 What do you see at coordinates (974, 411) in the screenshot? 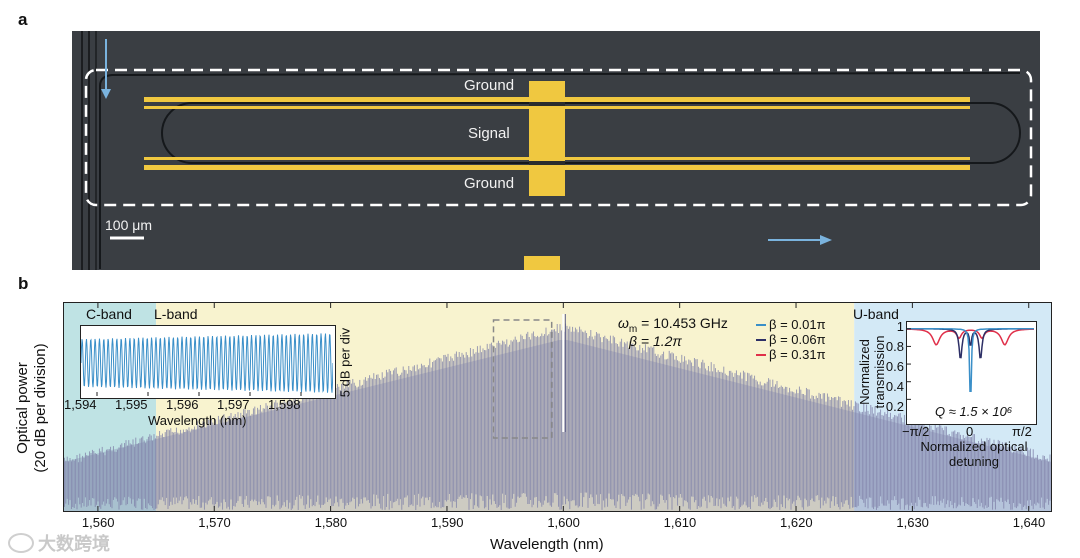
I see `q-annotation: Q ≈ 1.5 × 10⁶` at bounding box center [974, 411].